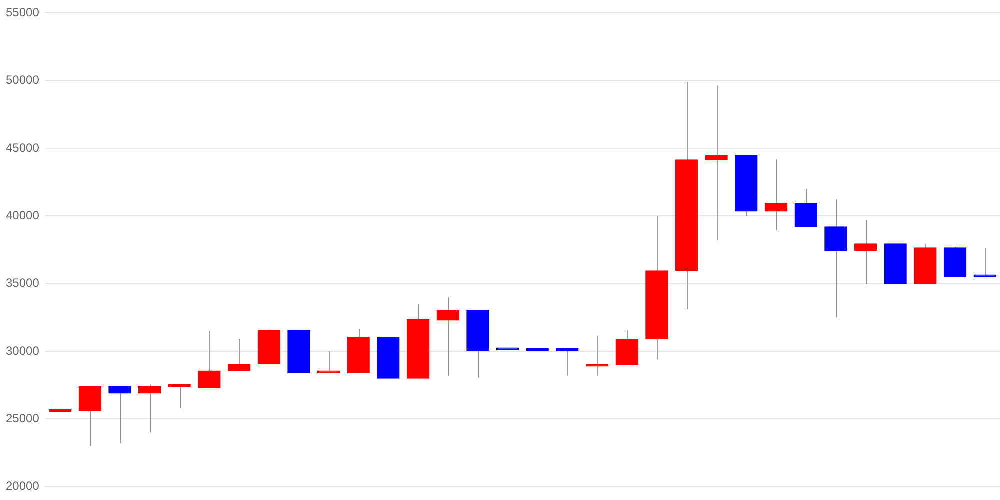 This screenshot has width=1000, height=500. I want to click on y-tick-label: 50000, so click(23, 80).